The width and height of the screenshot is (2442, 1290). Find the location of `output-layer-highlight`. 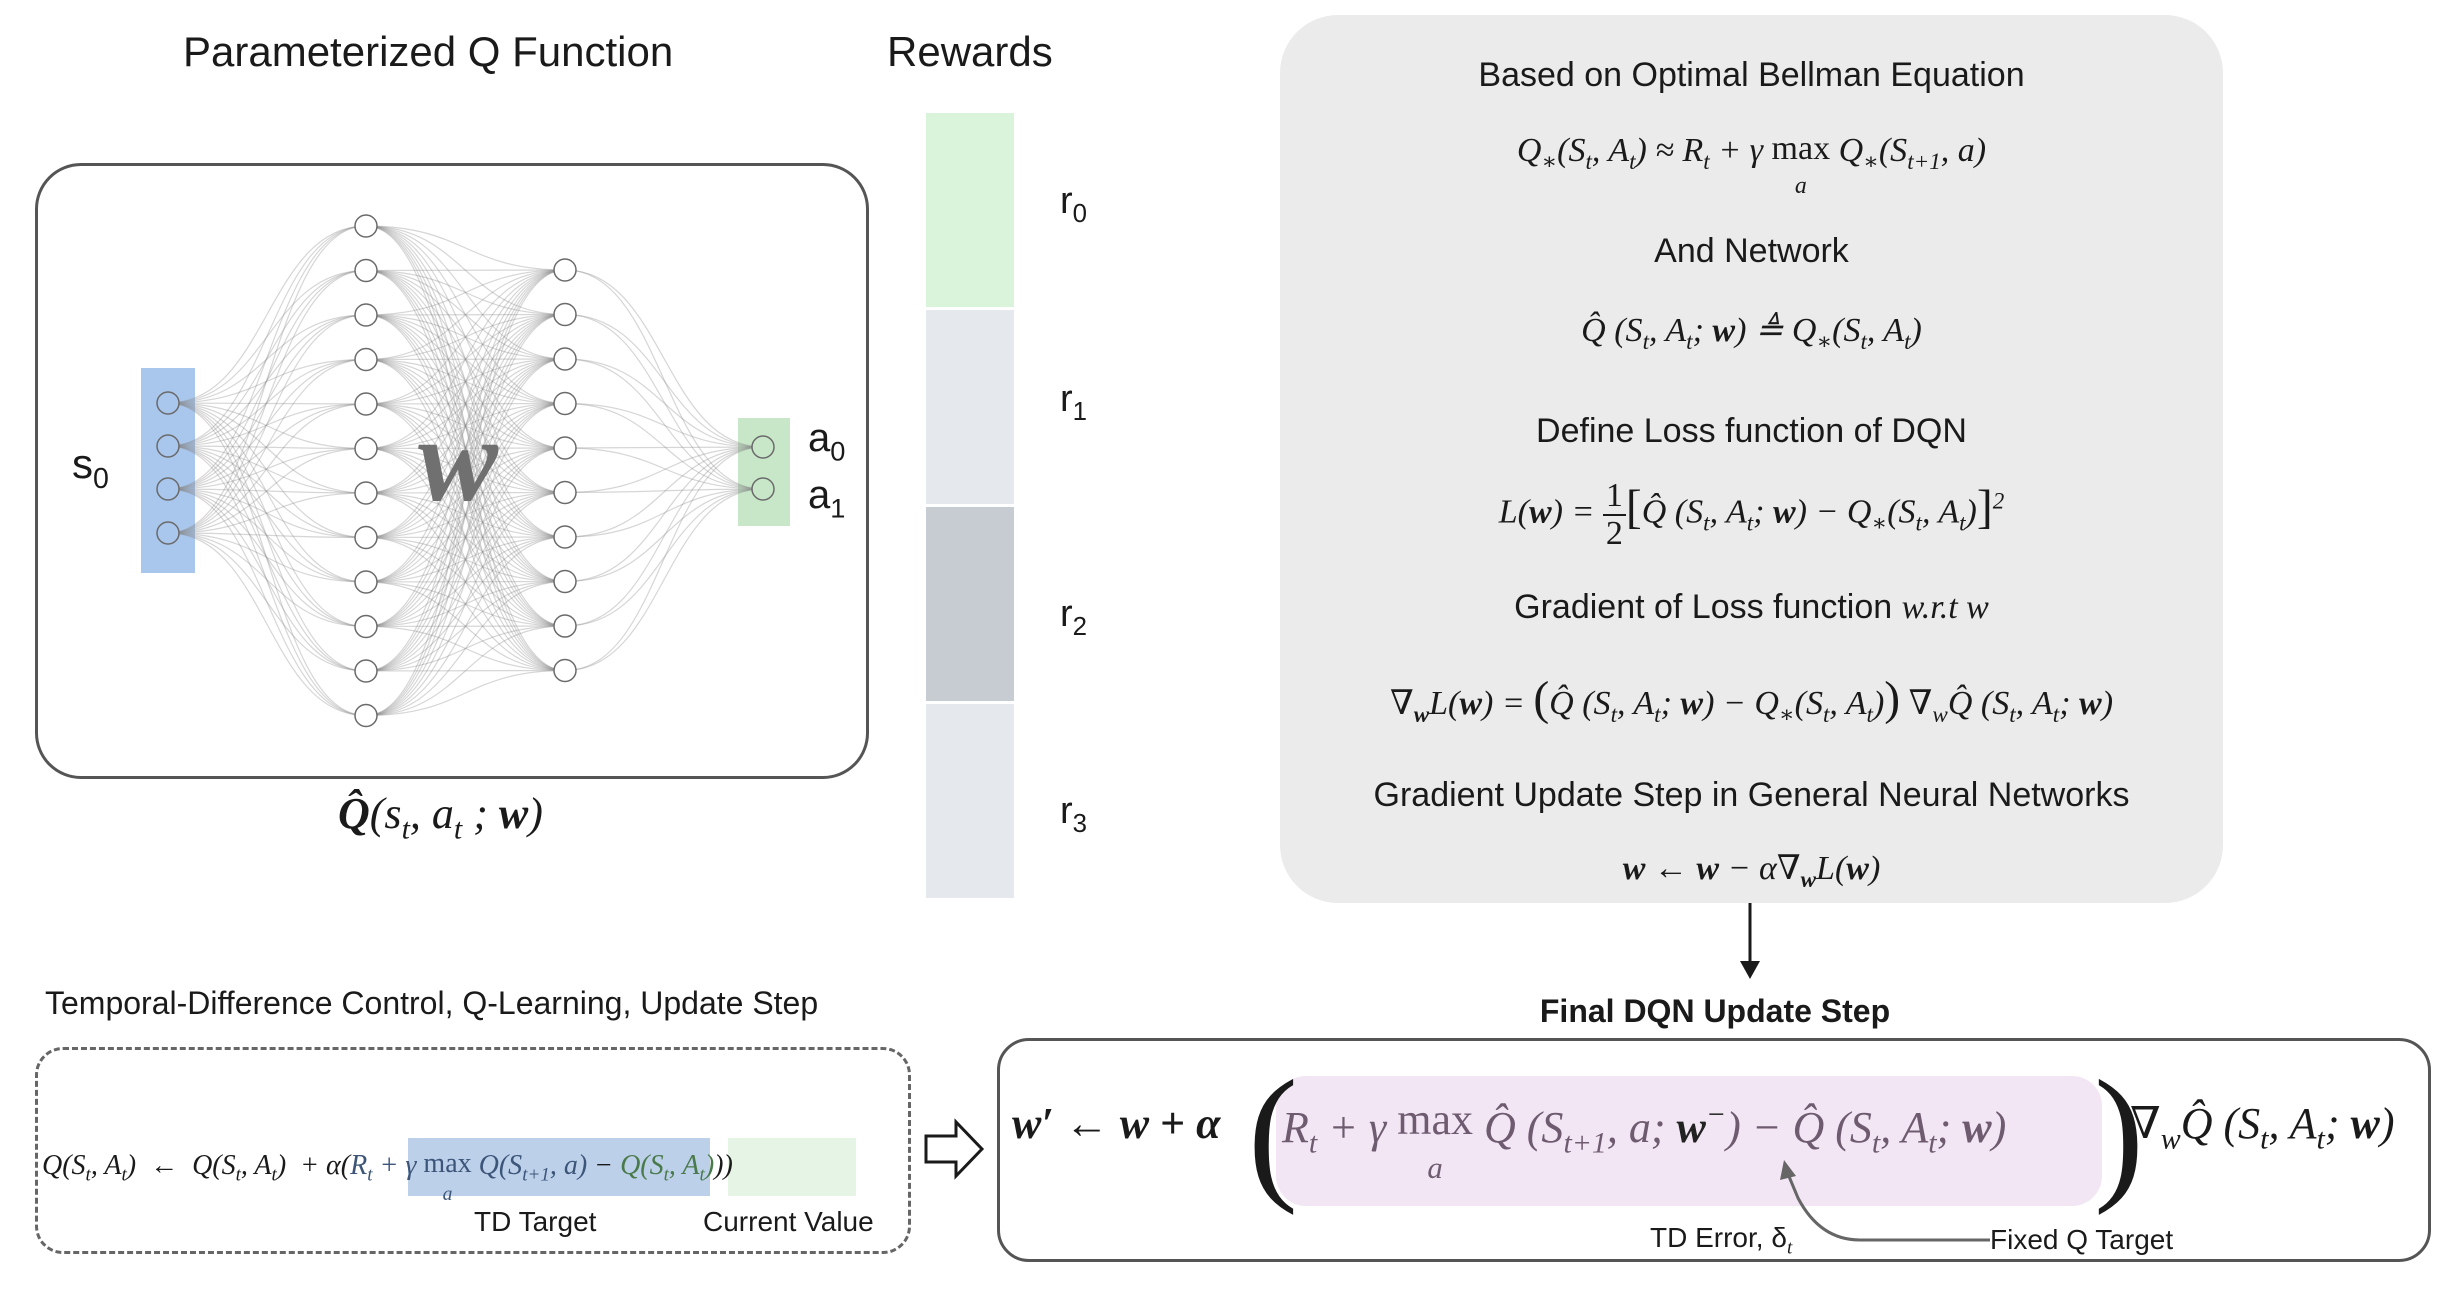

output-layer-highlight is located at coordinates (764, 472).